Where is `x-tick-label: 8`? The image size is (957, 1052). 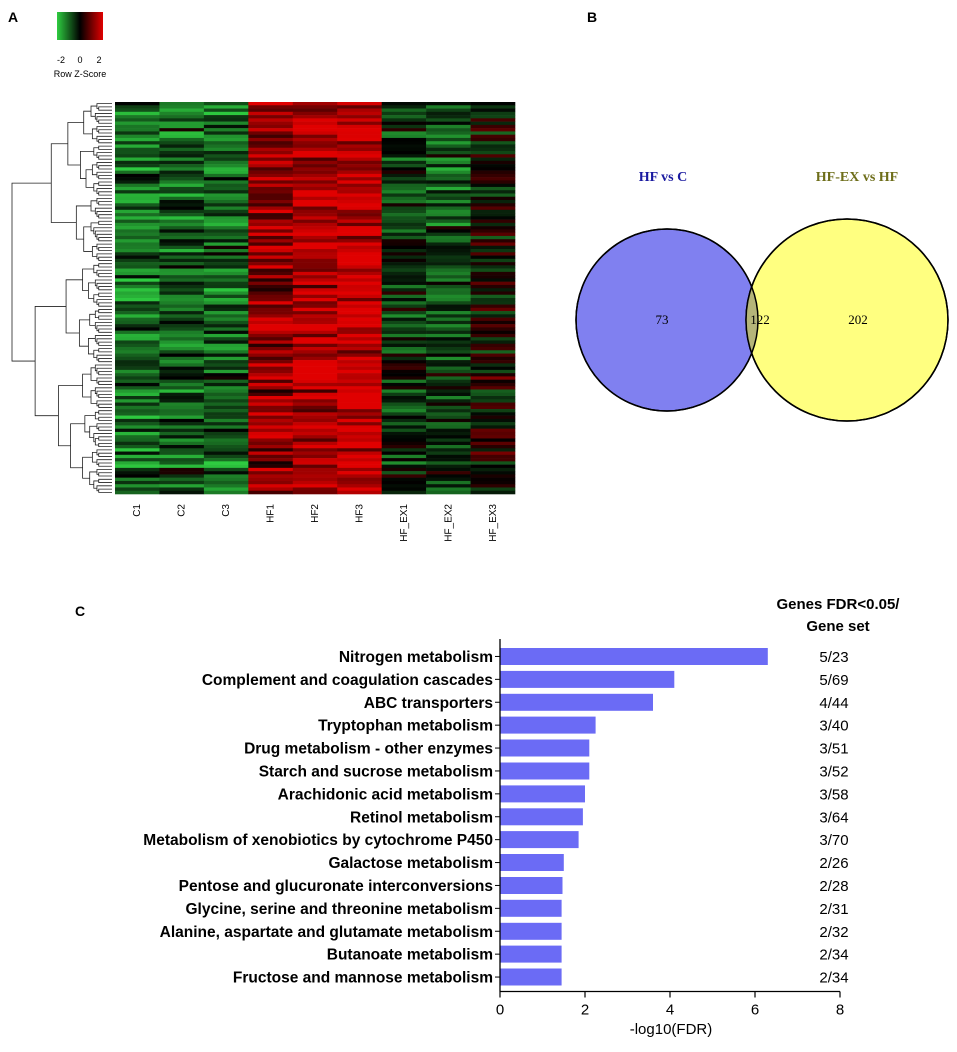 x-tick-label: 8 is located at coordinates (840, 1010).